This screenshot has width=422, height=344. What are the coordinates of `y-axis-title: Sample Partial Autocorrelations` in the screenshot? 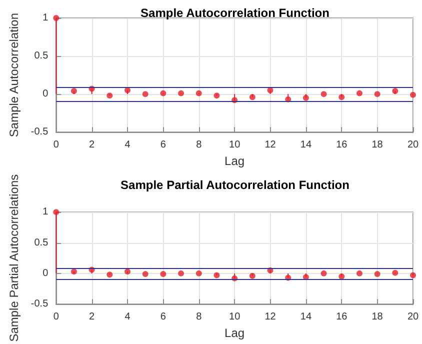 It's located at (14, 258).